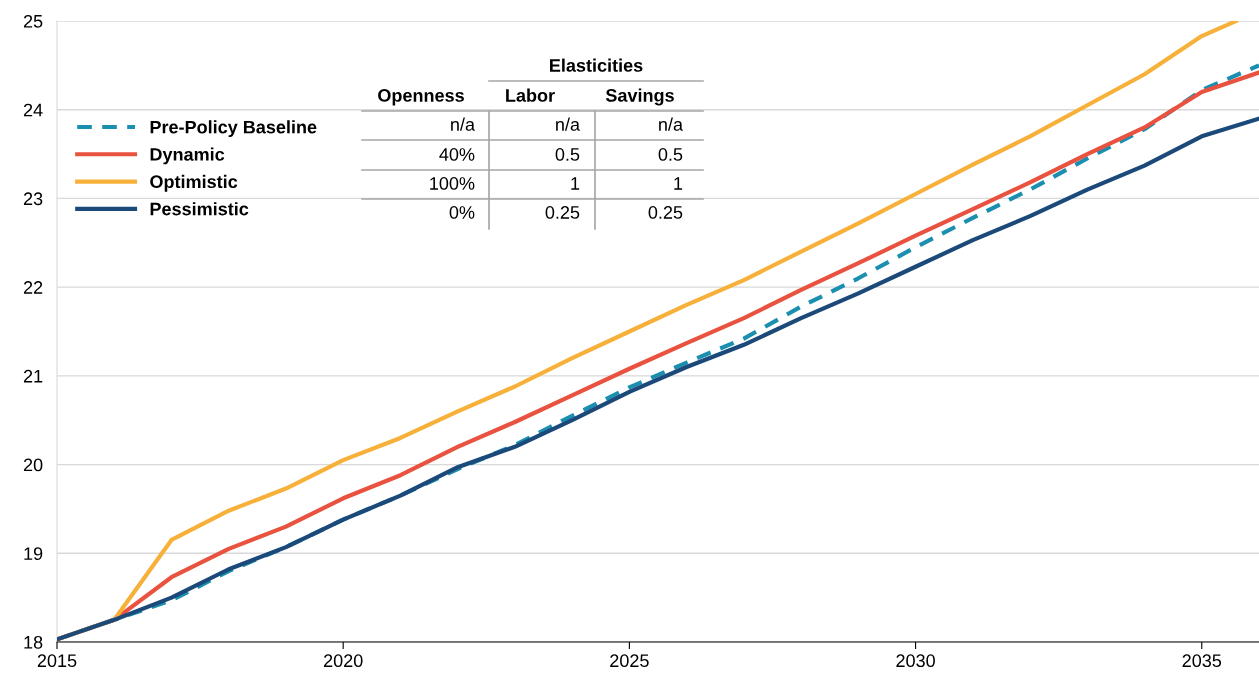 The image size is (1259, 679). I want to click on annotation: Elasticities, so click(596, 65).